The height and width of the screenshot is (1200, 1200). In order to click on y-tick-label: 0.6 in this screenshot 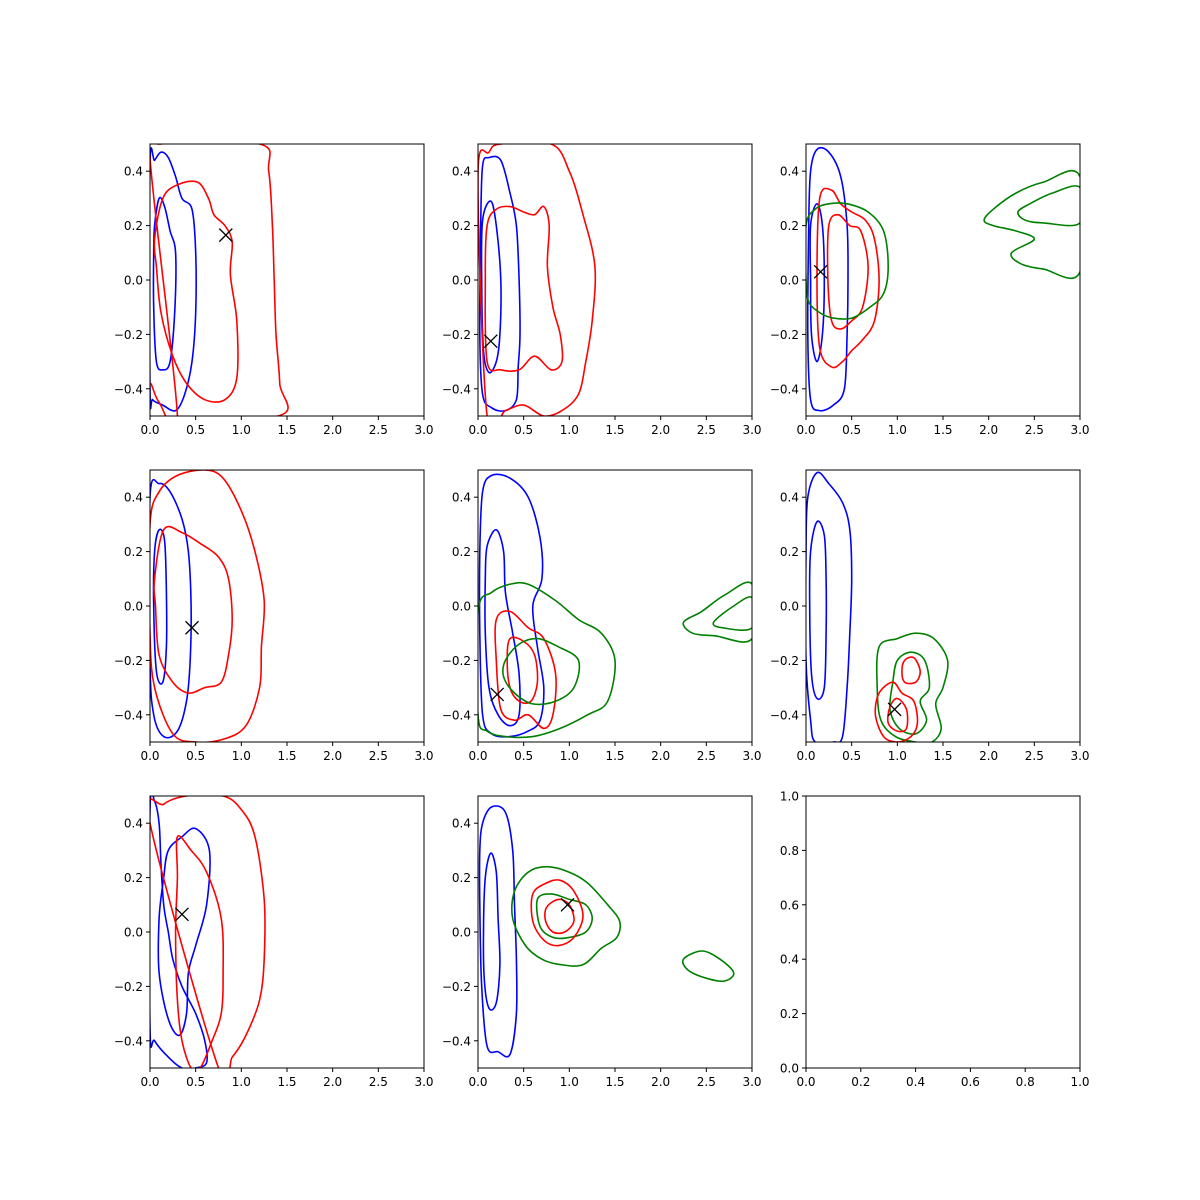, I will do `click(789, 905)`.